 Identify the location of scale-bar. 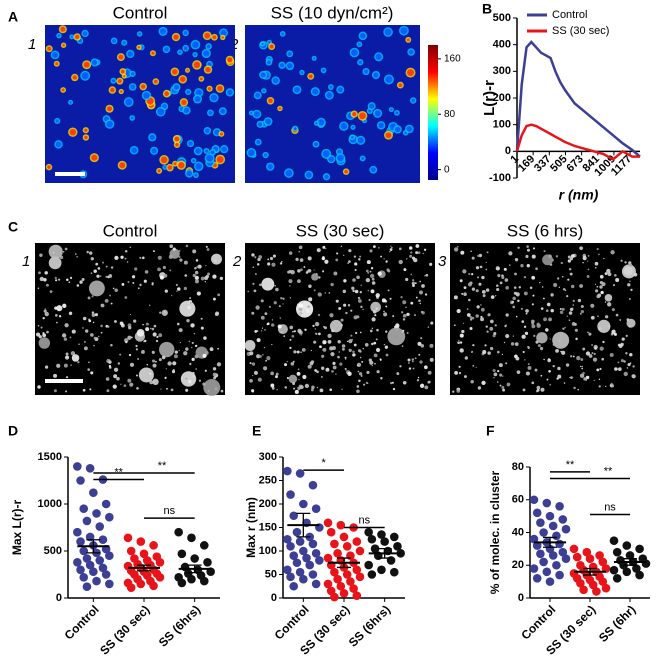
(70, 174).